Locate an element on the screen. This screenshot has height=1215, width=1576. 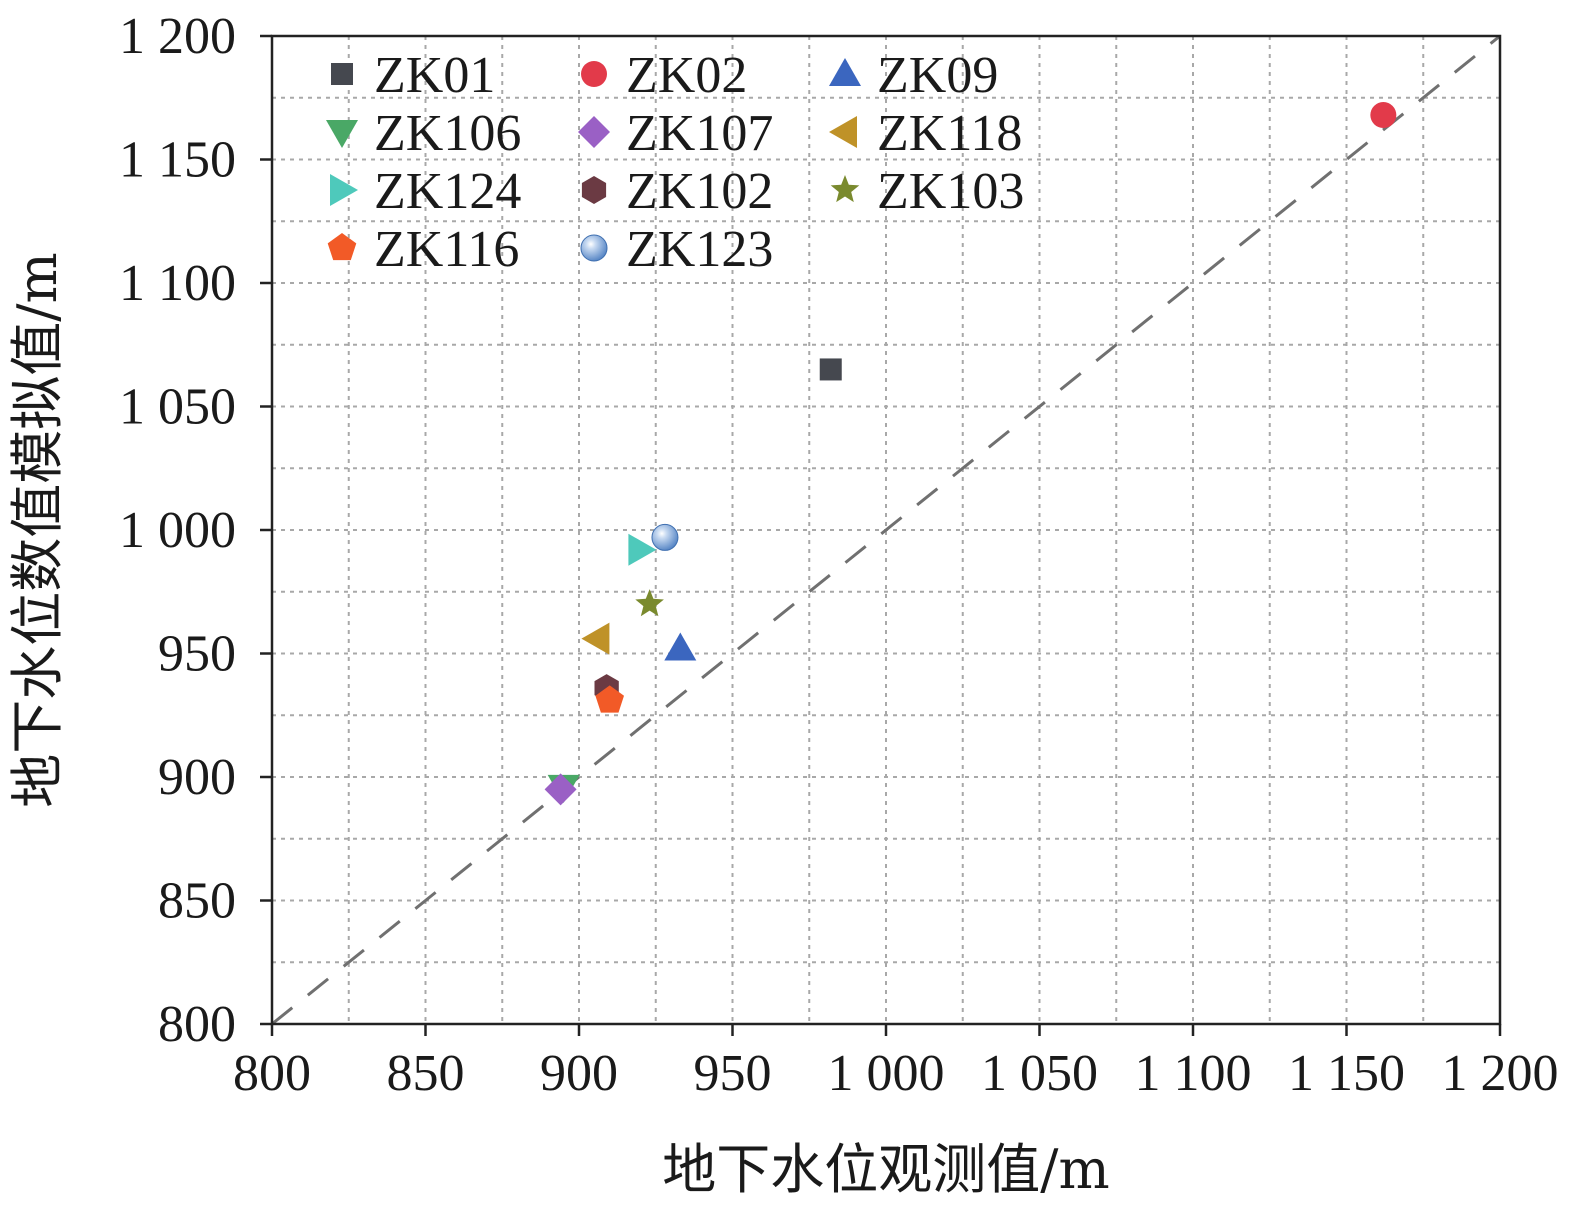
legend-label-zk102: ZK102 is located at coordinates (699, 191).